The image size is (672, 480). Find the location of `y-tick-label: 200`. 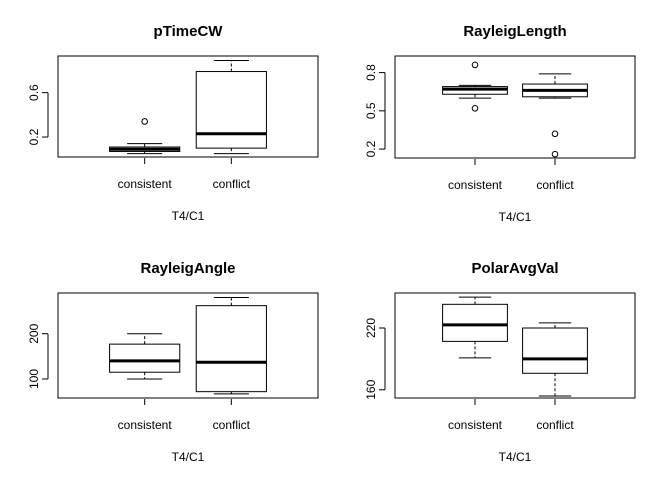

y-tick-label: 200 is located at coordinates (34, 333).